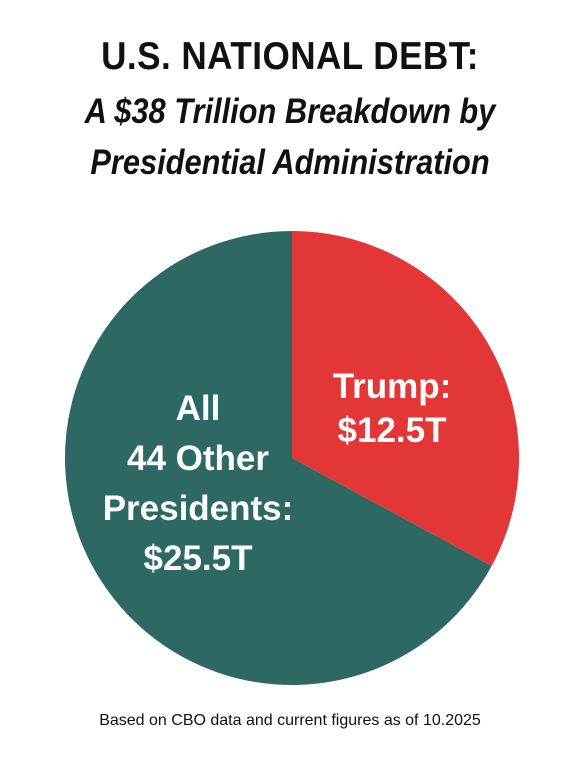 This screenshot has width=580, height=768. Describe the element at coordinates (290, 111) in the screenshot. I see `subtitle-line-1: A $38 Trillion Breakdown by` at that location.